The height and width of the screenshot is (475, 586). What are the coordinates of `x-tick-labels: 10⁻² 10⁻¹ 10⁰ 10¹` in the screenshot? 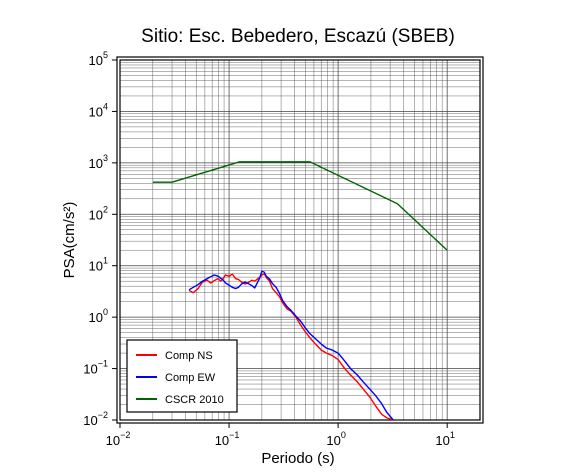 It's located at (280, 435).